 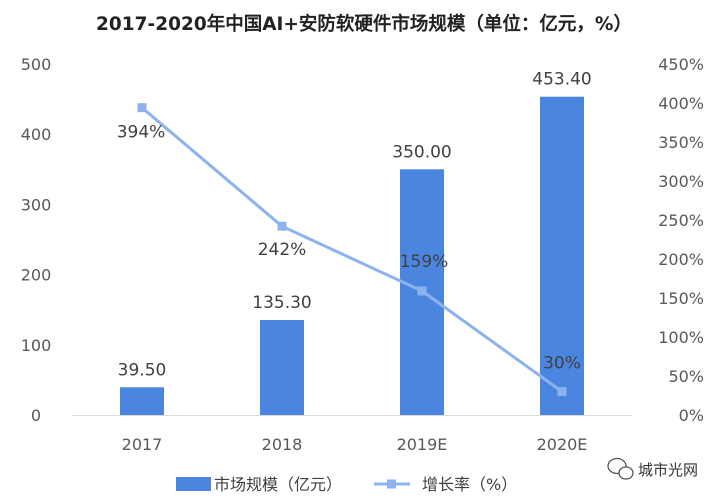 What do you see at coordinates (422, 444) in the screenshot?
I see `x-tick-label: 2019E` at bounding box center [422, 444].